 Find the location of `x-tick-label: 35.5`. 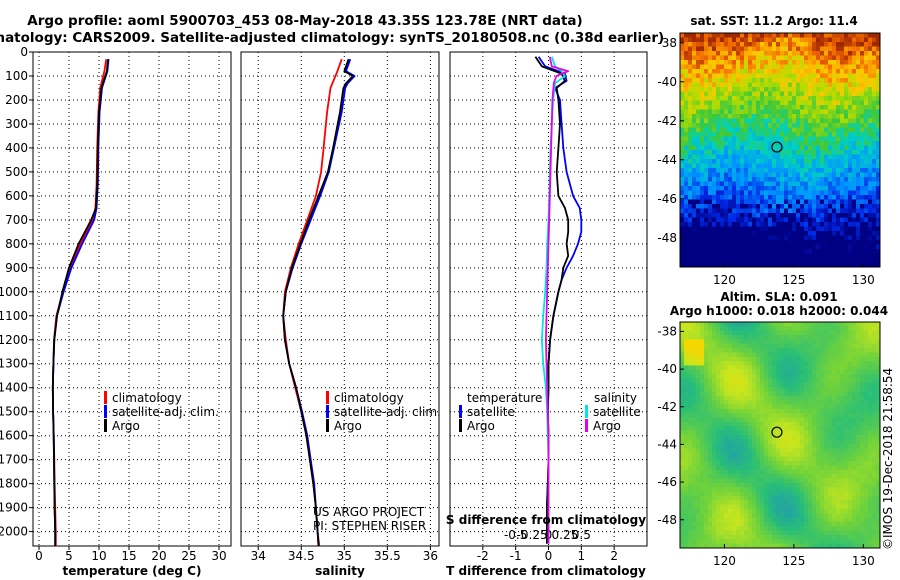

x-tick-label: 35.5 is located at coordinates (387, 556).